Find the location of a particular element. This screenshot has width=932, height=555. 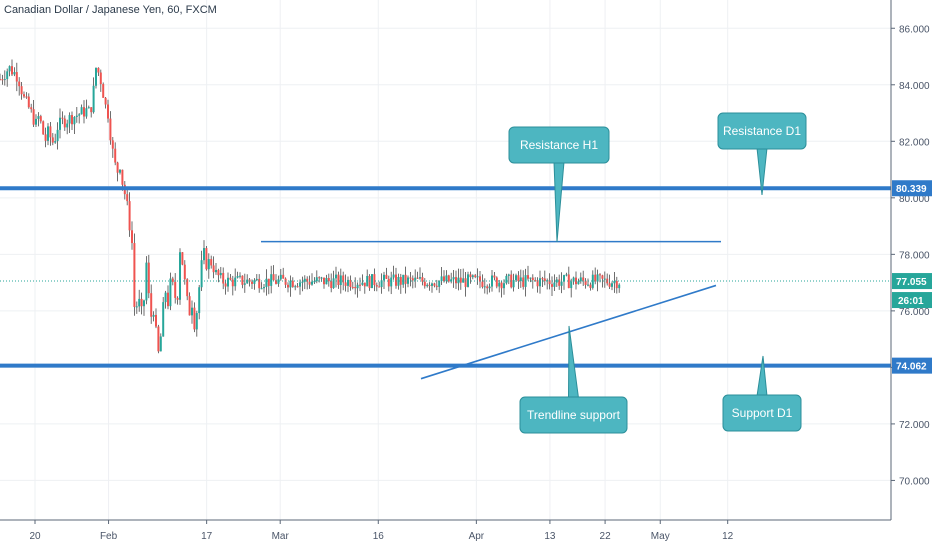

x-tick-label: 22 is located at coordinates (606, 536).